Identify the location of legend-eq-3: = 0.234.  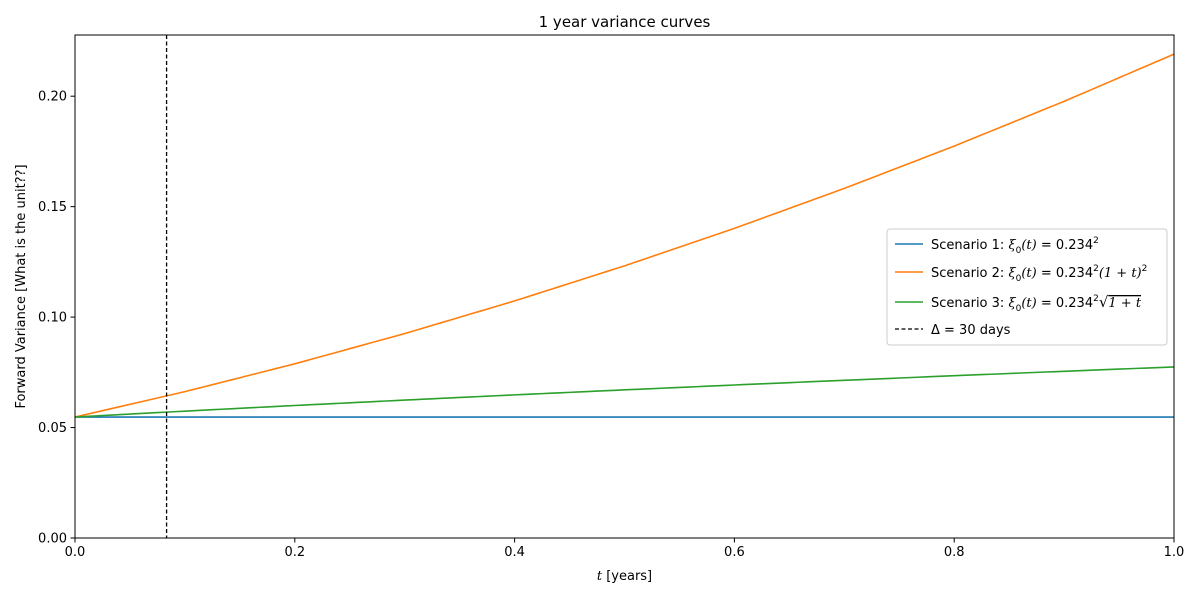
(1065, 303).